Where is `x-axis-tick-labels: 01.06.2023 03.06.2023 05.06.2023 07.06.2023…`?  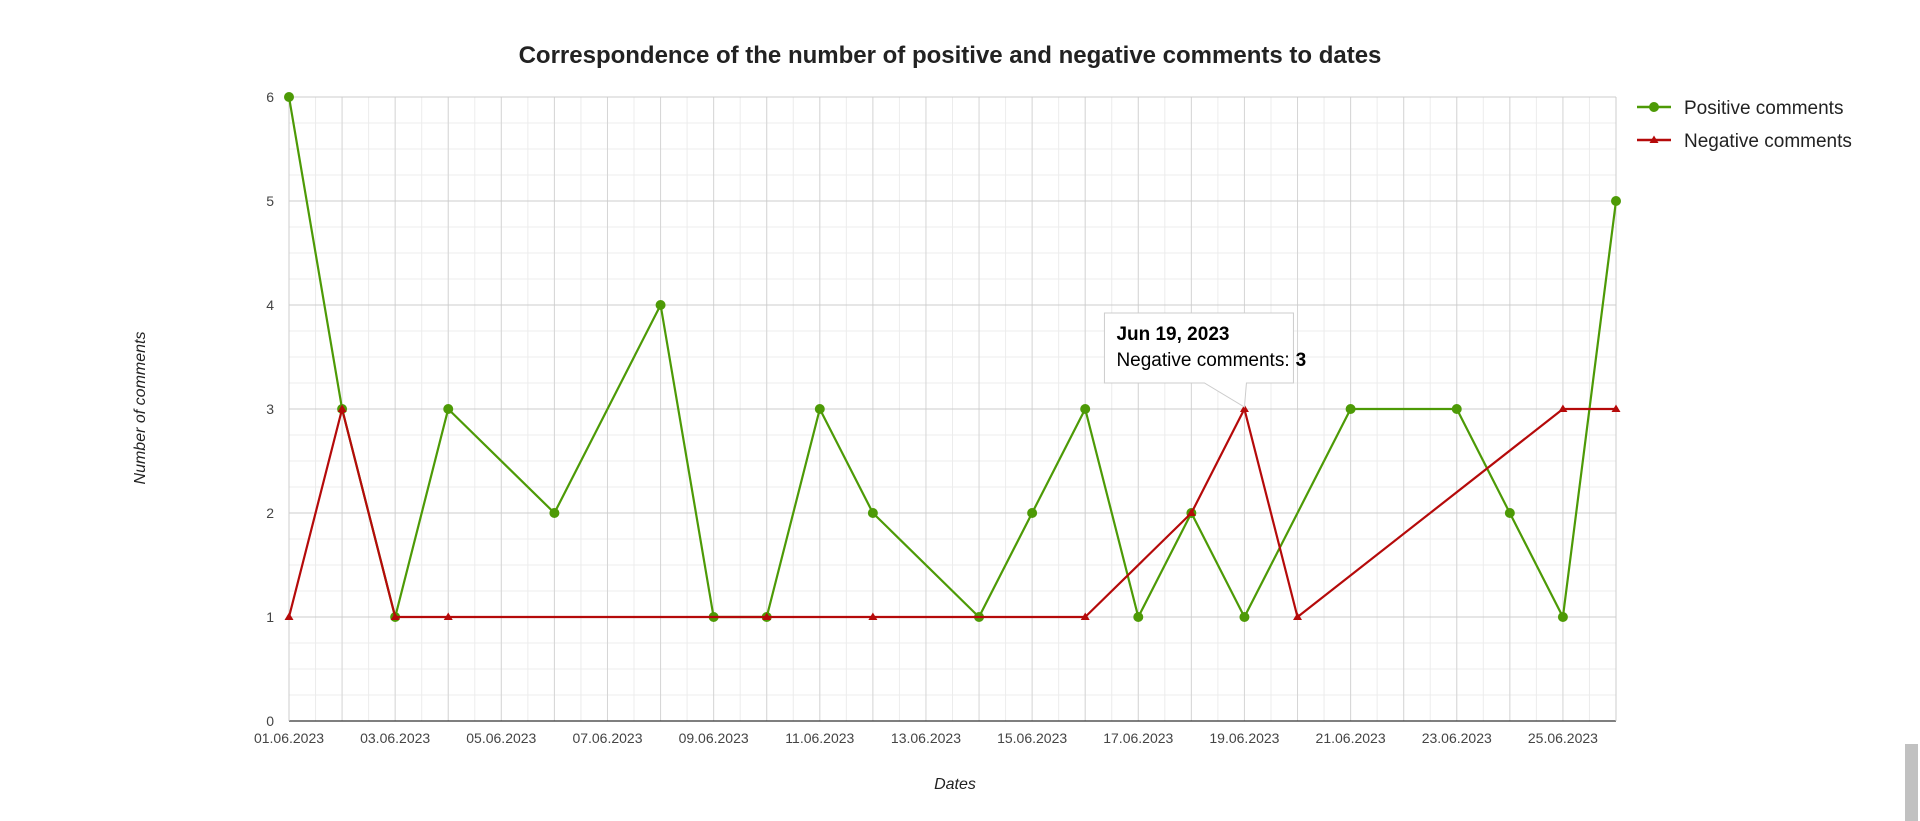 x-axis-tick-labels: 01.06.2023 03.06.2023 05.06.2023 07.06.2023… is located at coordinates (926, 738).